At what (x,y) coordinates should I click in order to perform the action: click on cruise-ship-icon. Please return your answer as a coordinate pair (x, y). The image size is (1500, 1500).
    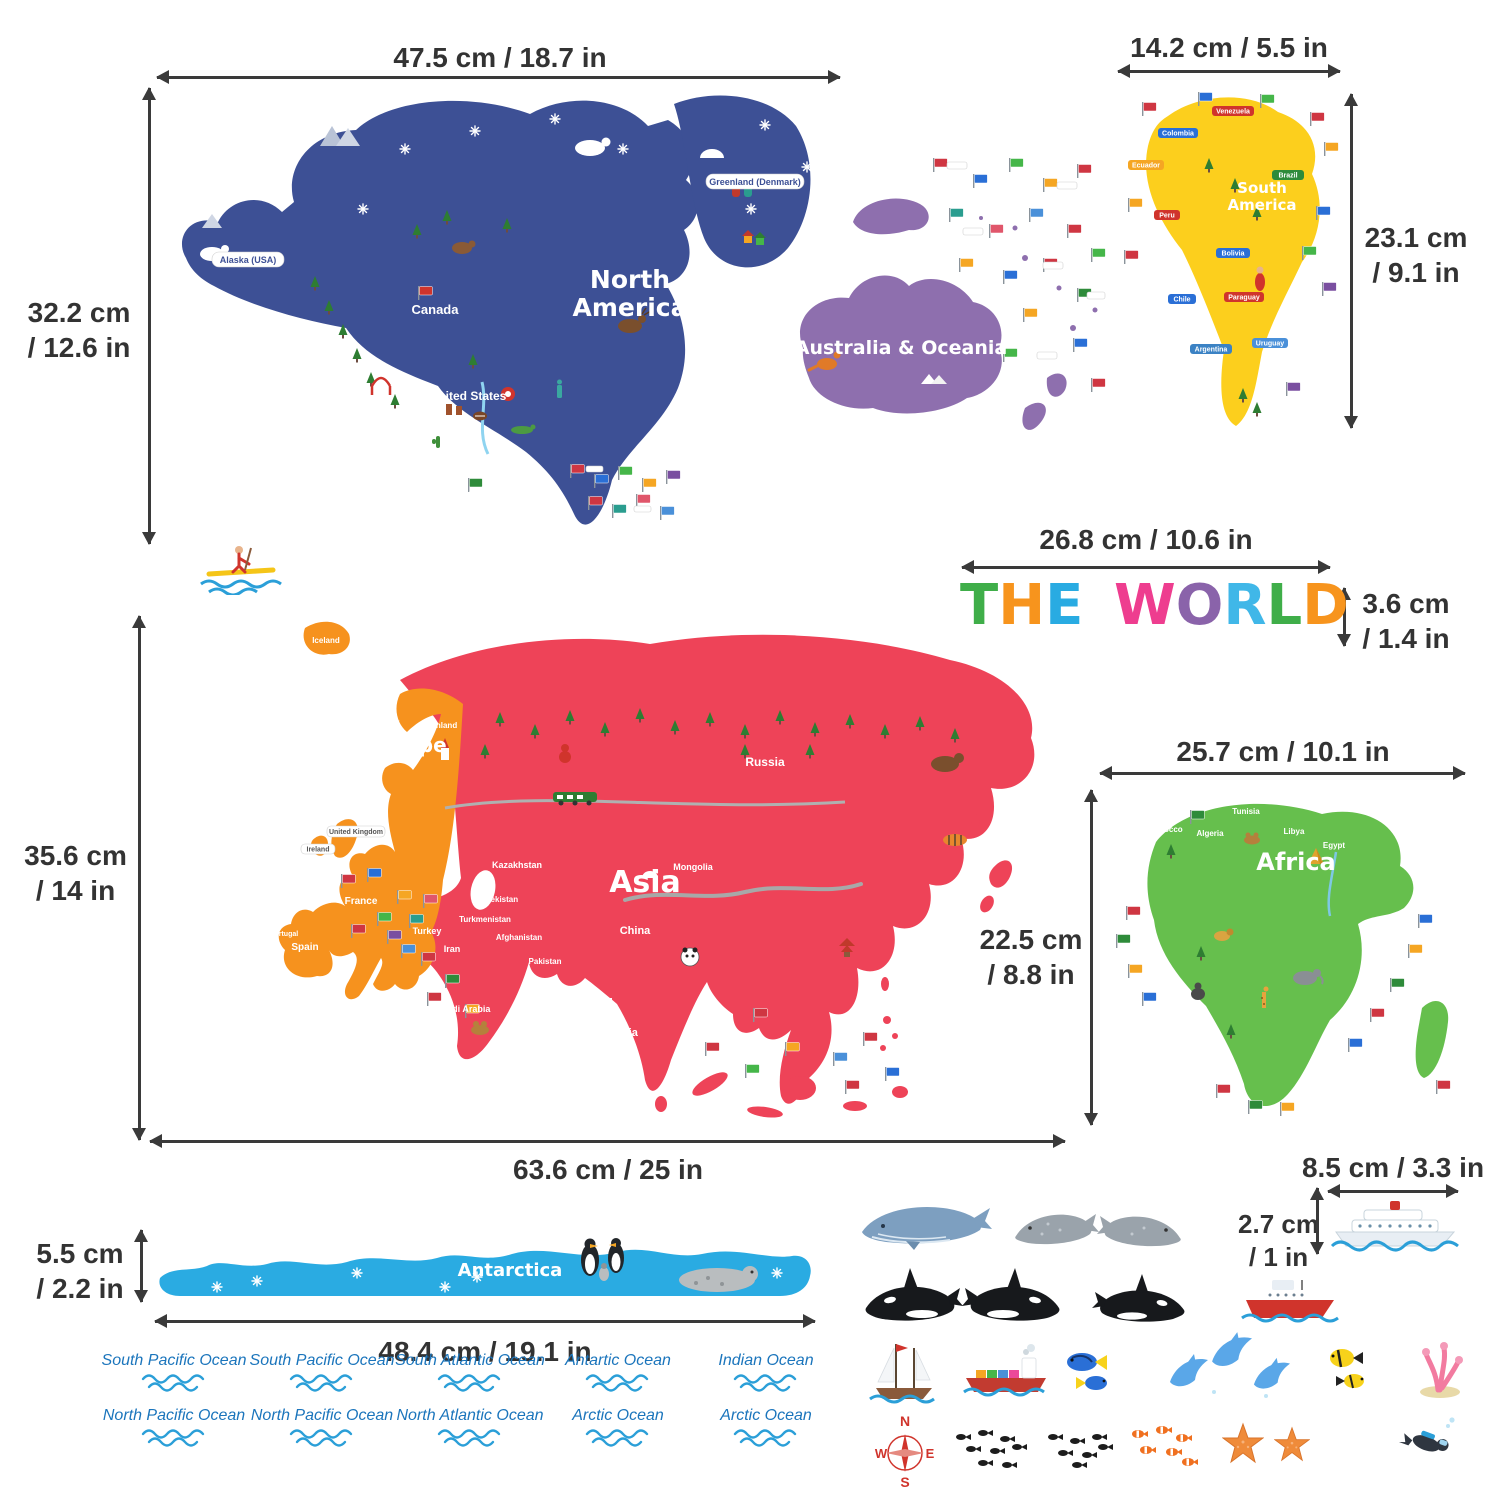
    Looking at the image, I should click on (1394, 1226).